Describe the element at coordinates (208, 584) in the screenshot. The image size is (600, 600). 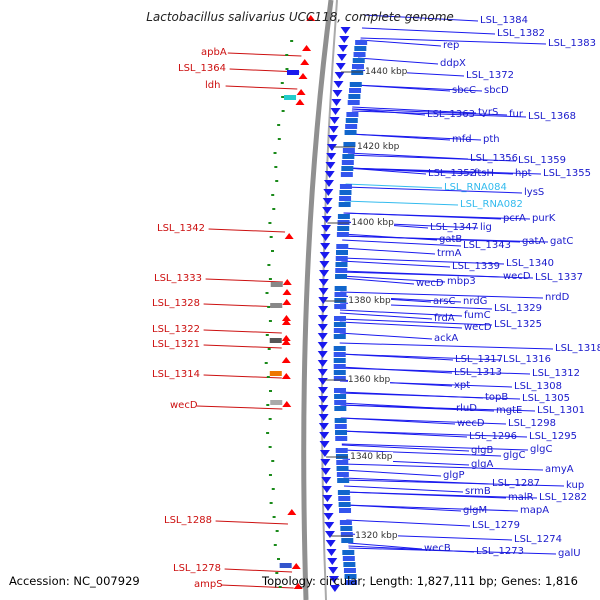
I see `outer-label: ampS` at that location.